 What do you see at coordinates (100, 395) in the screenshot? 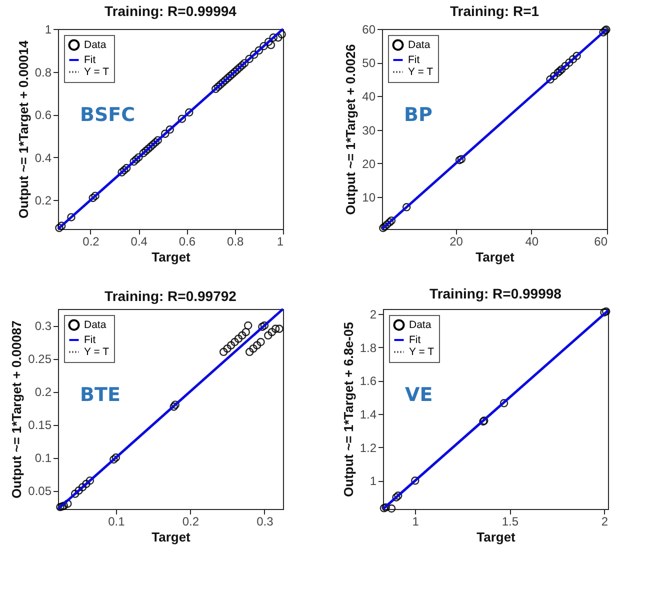
I see `annotation: BTE` at bounding box center [100, 395].